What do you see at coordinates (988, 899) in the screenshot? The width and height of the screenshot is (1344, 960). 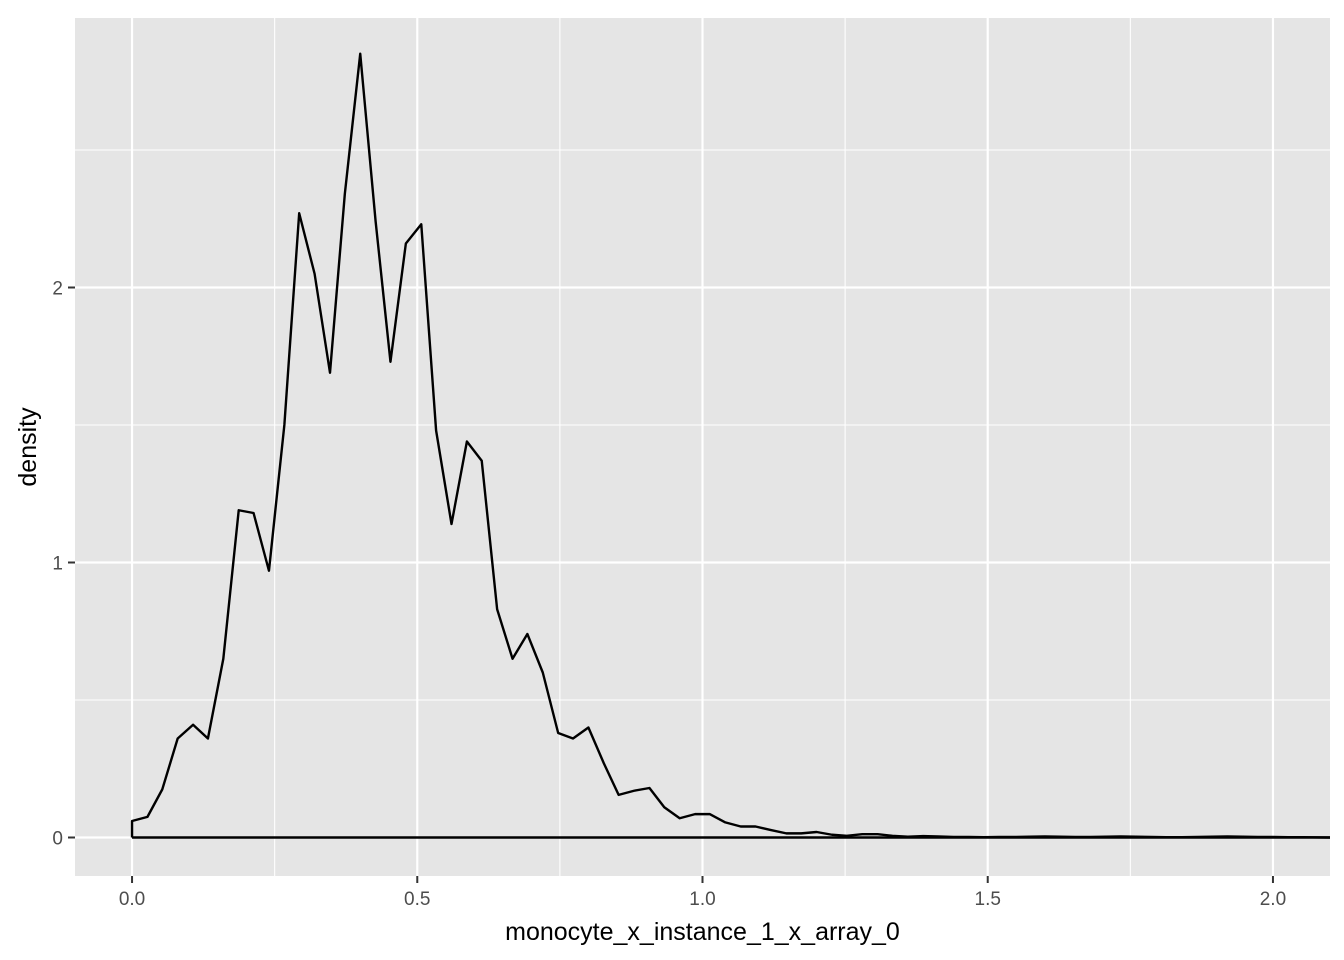 I see `x-tick-label: 1.5` at bounding box center [988, 899].